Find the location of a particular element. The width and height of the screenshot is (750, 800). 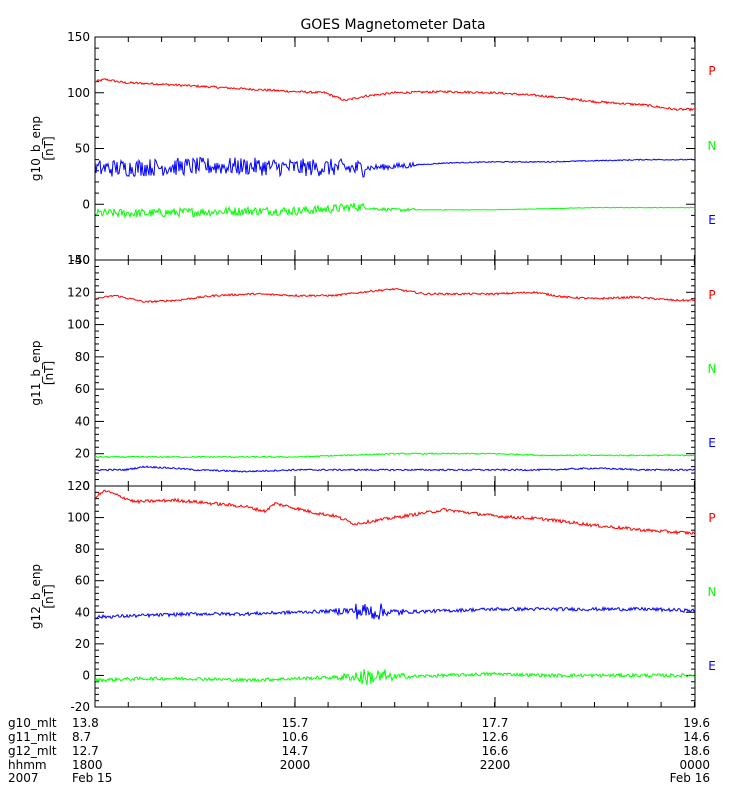

footer-value: 12.7 is located at coordinates (85, 751).